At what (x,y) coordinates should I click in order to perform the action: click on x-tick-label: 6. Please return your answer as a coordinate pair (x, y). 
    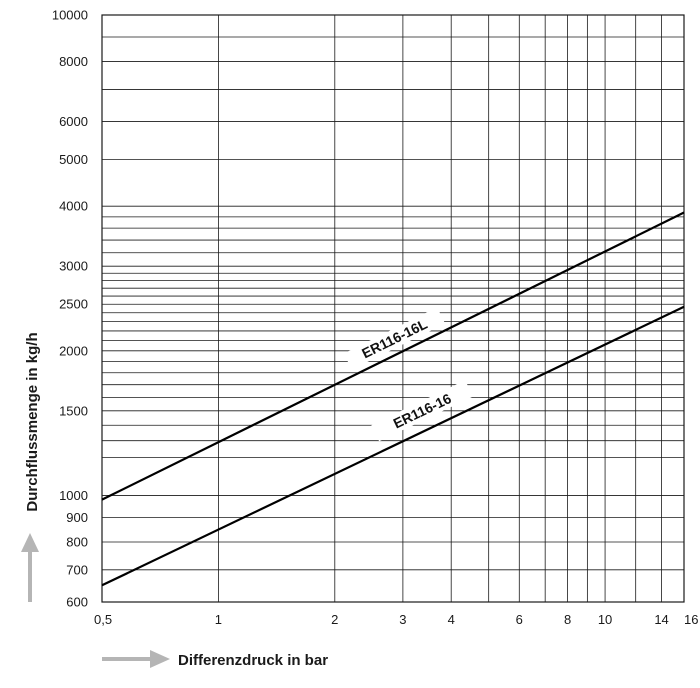
    Looking at the image, I should click on (519, 619).